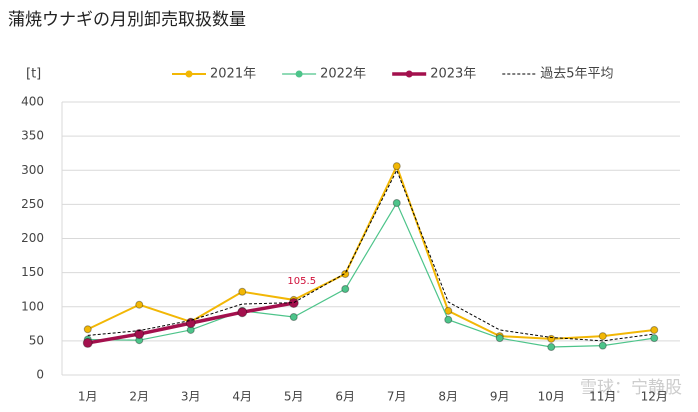 Image resolution: width=698 pixels, height=412 pixels. What do you see at coordinates (343, 74) in the screenshot?
I see `legend-label: 2022年` at bounding box center [343, 74].